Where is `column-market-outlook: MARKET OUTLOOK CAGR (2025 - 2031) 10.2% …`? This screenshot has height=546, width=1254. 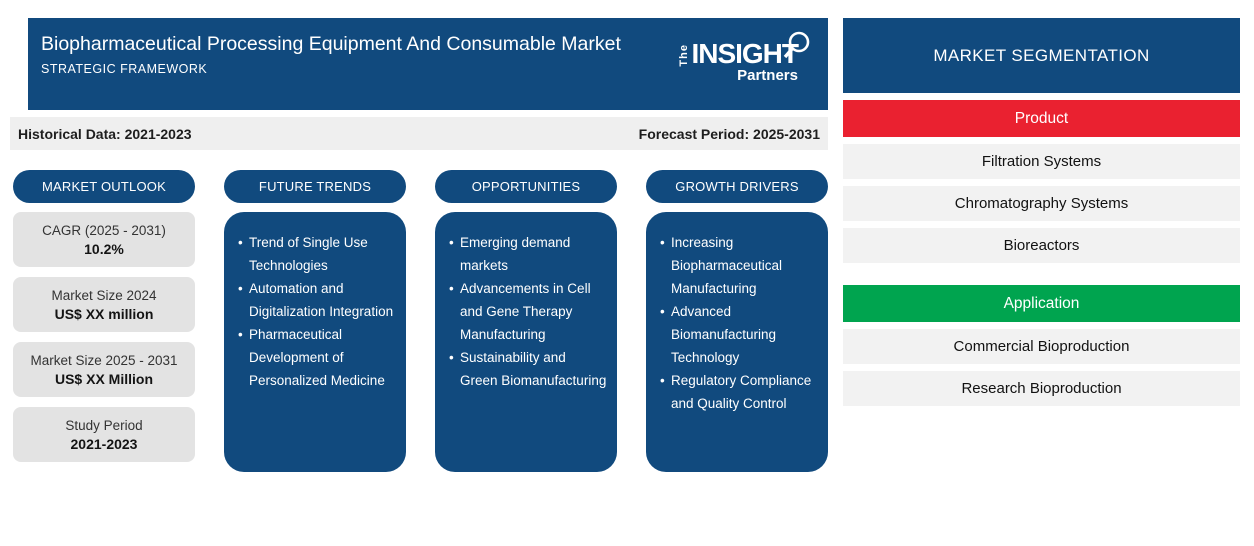 column-market-outlook: MARKET OUTLOOK CAGR (2025 - 2031) 10.2% … is located at coordinates (104, 321).